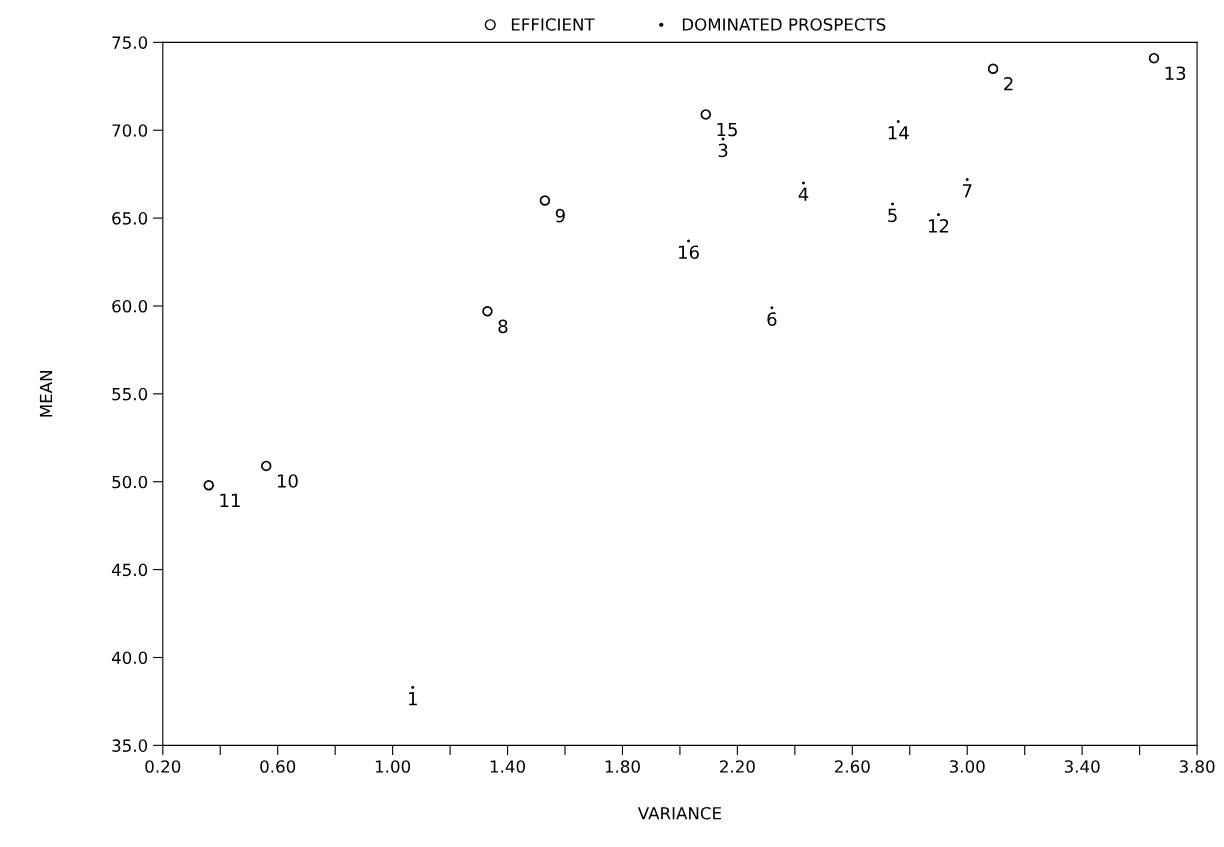 The width and height of the screenshot is (1224, 847). Describe the element at coordinates (130, 42) in the screenshot. I see `y-tick-label: 75.0` at that location.